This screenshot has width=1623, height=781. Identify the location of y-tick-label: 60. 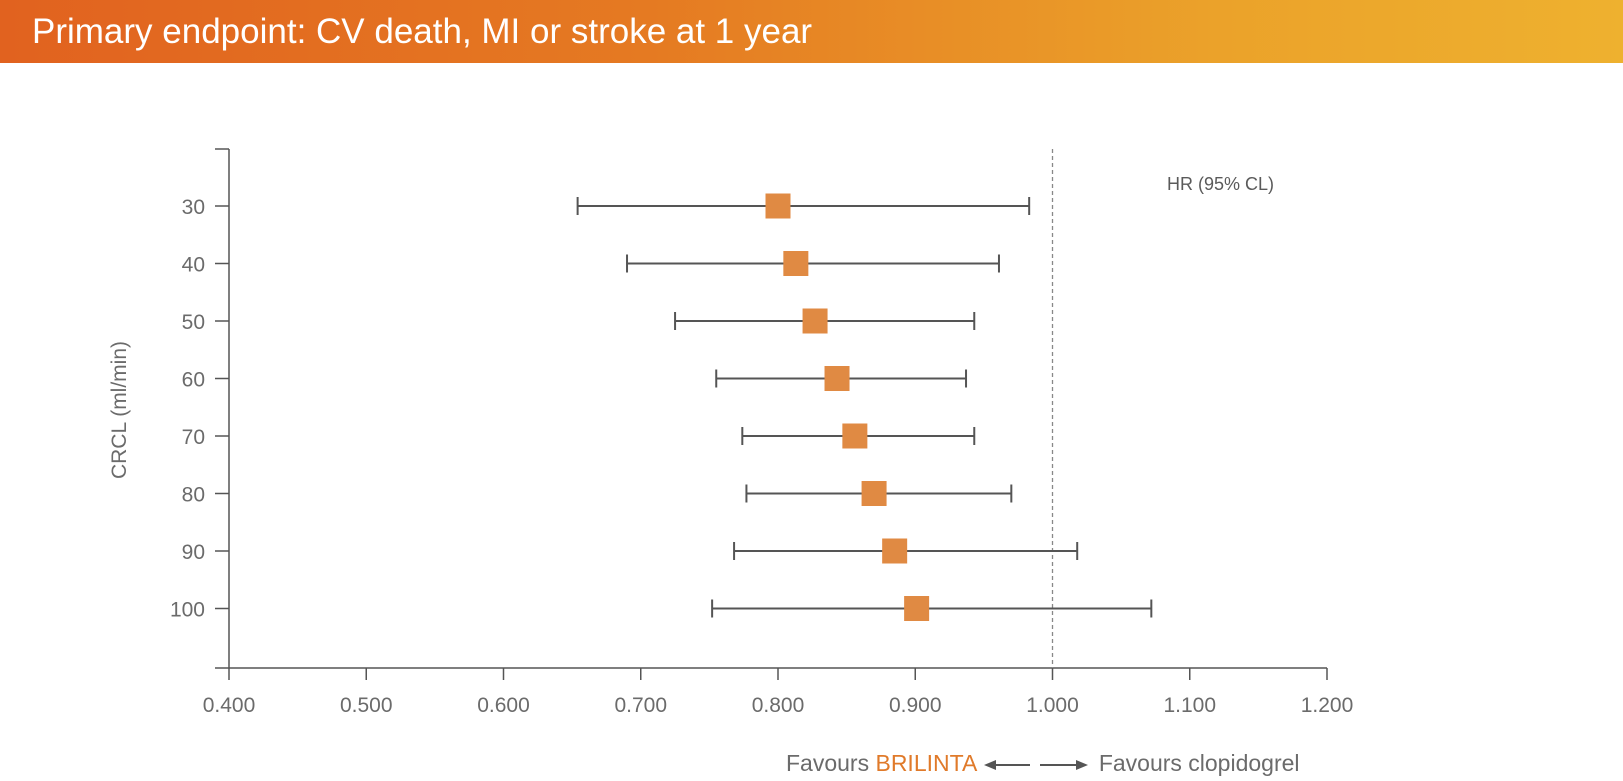
(193, 380).